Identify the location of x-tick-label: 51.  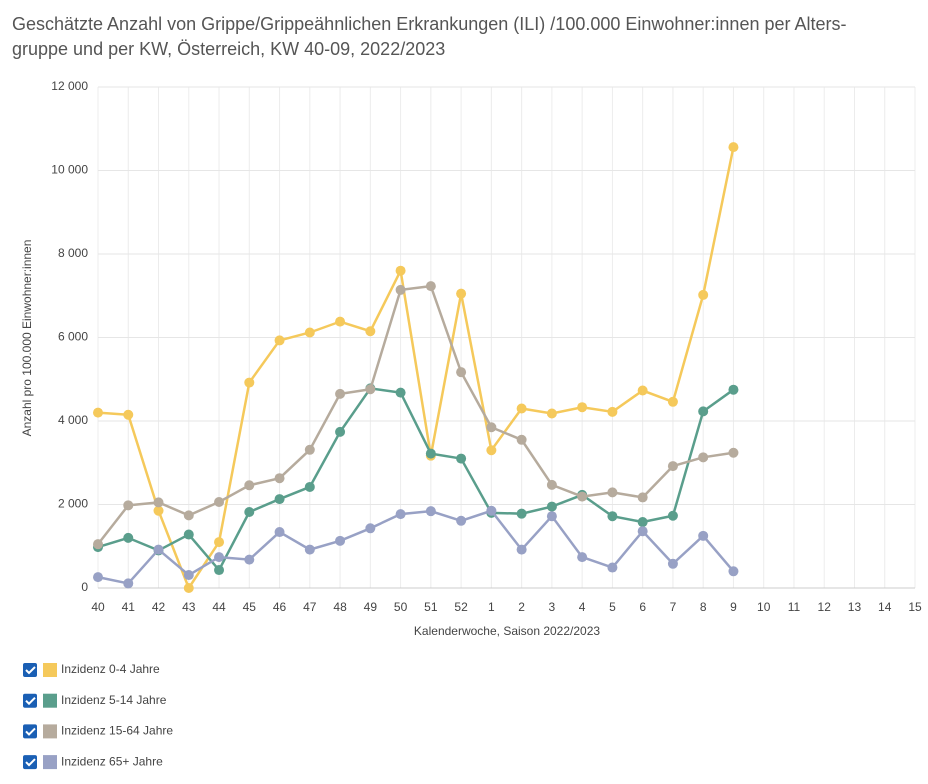
(431, 607).